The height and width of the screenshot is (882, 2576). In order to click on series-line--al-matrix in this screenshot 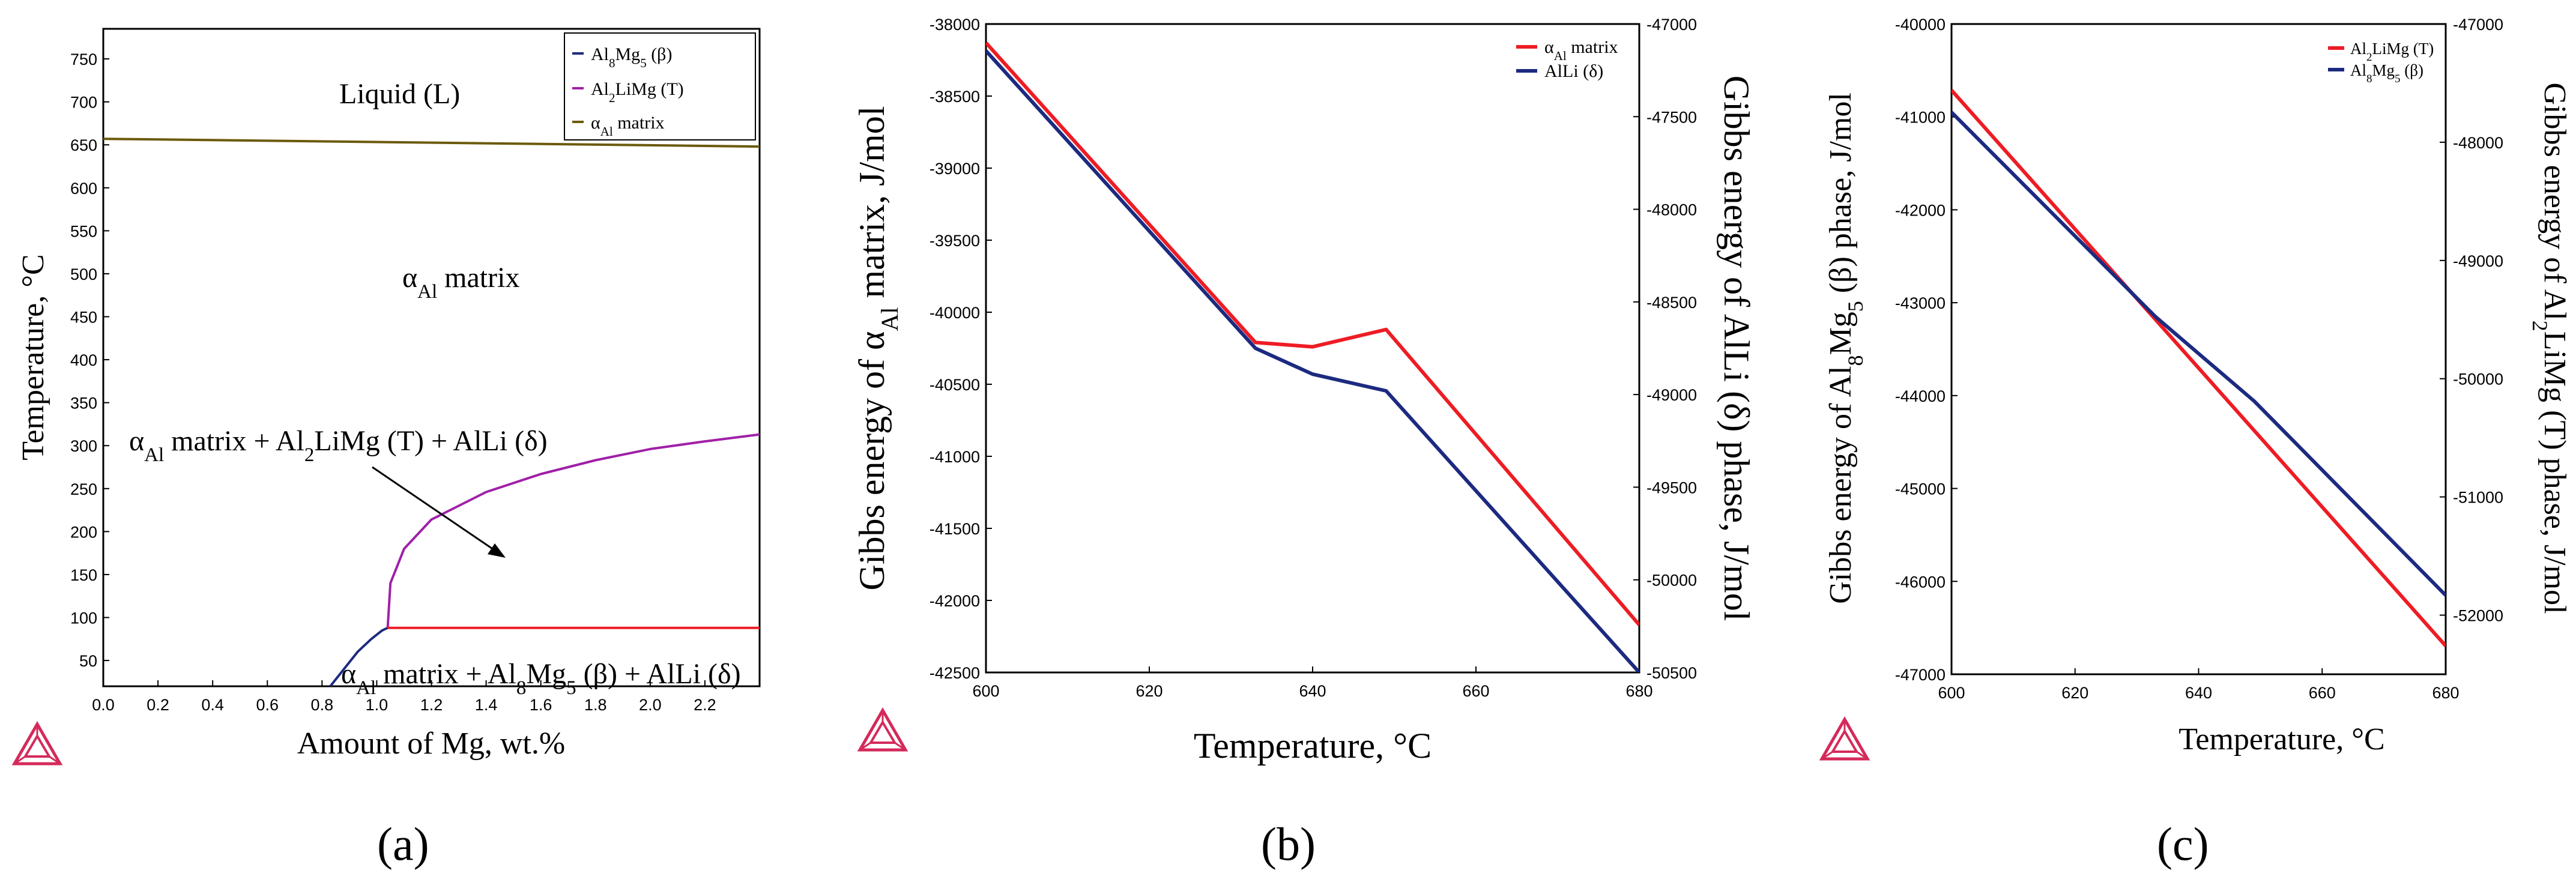, I will do `click(431, 142)`.